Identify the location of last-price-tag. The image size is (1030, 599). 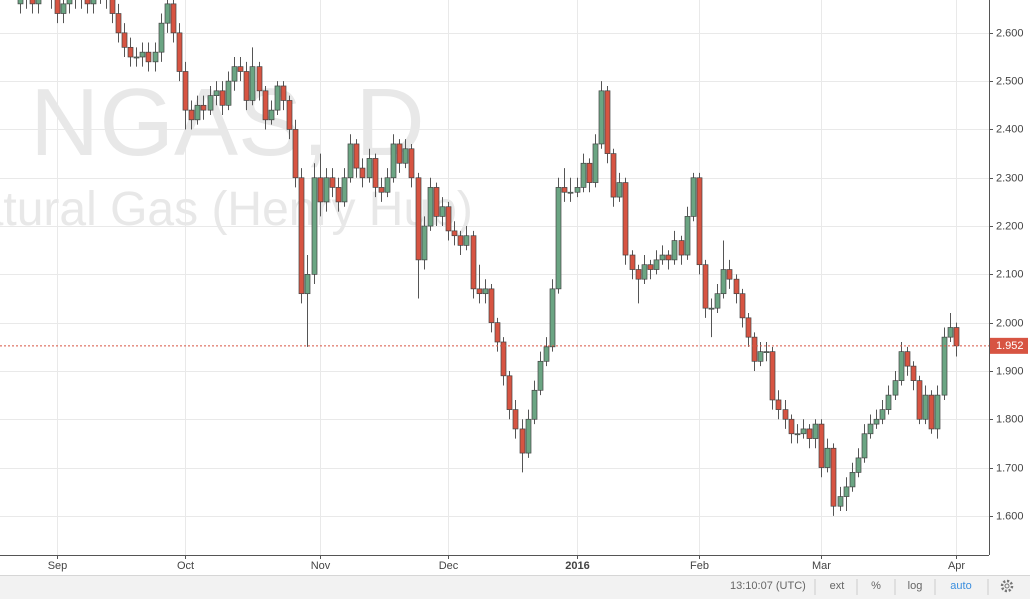
(1009, 345).